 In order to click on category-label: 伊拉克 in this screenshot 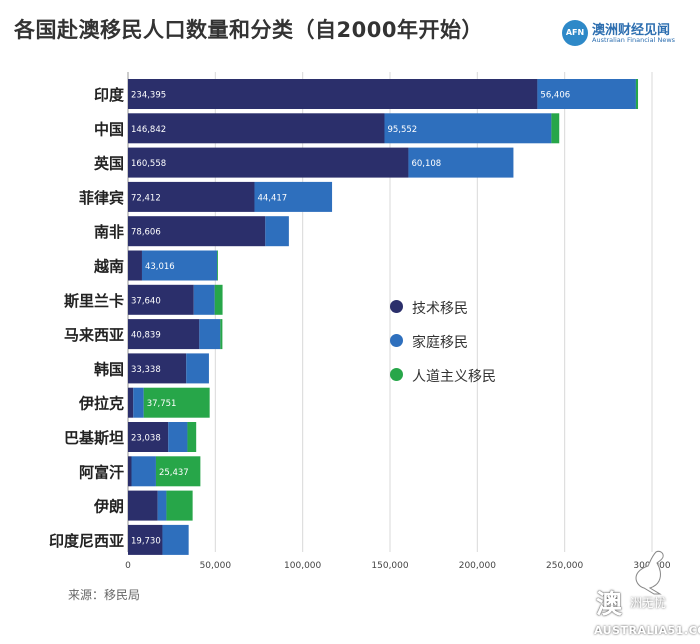, I will do `click(101, 404)`.